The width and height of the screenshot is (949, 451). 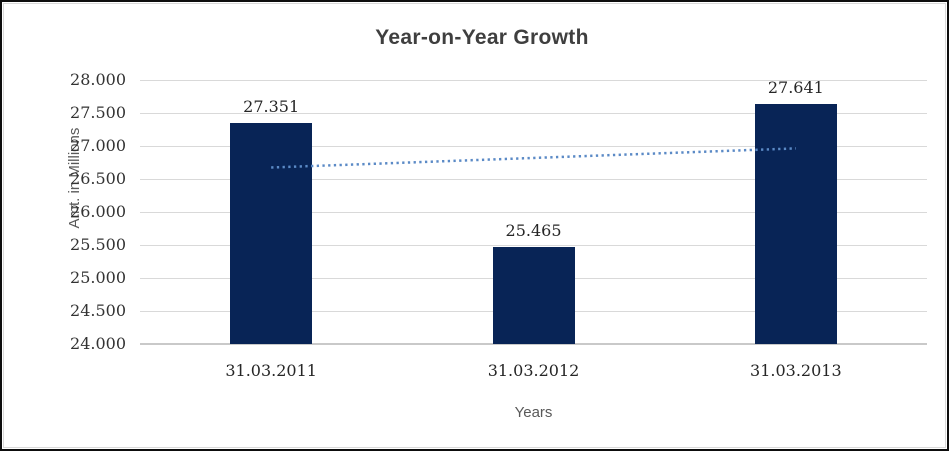 I want to click on trendline-path, so click(x=533, y=158).